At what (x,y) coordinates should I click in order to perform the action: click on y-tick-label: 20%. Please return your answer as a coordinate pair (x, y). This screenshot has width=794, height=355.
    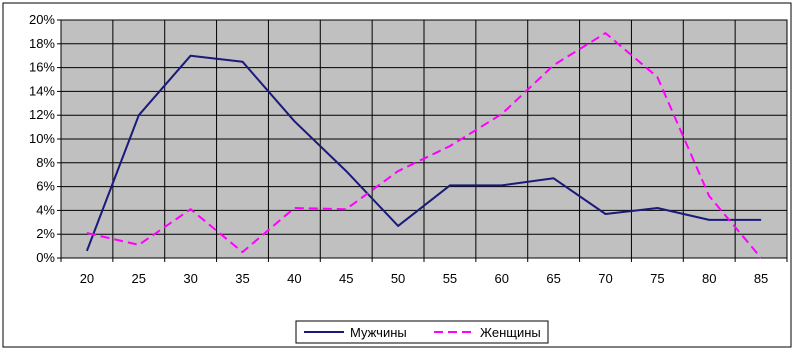
    Looking at the image, I should click on (42, 19).